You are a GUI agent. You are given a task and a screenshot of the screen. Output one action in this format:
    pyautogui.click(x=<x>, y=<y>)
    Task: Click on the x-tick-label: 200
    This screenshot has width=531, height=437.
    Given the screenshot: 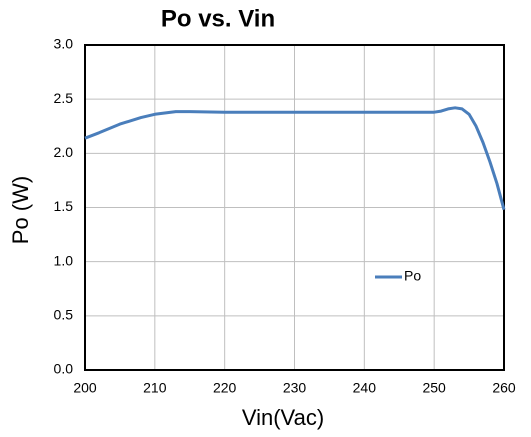 What is the action you would take?
    pyautogui.click(x=85, y=388)
    